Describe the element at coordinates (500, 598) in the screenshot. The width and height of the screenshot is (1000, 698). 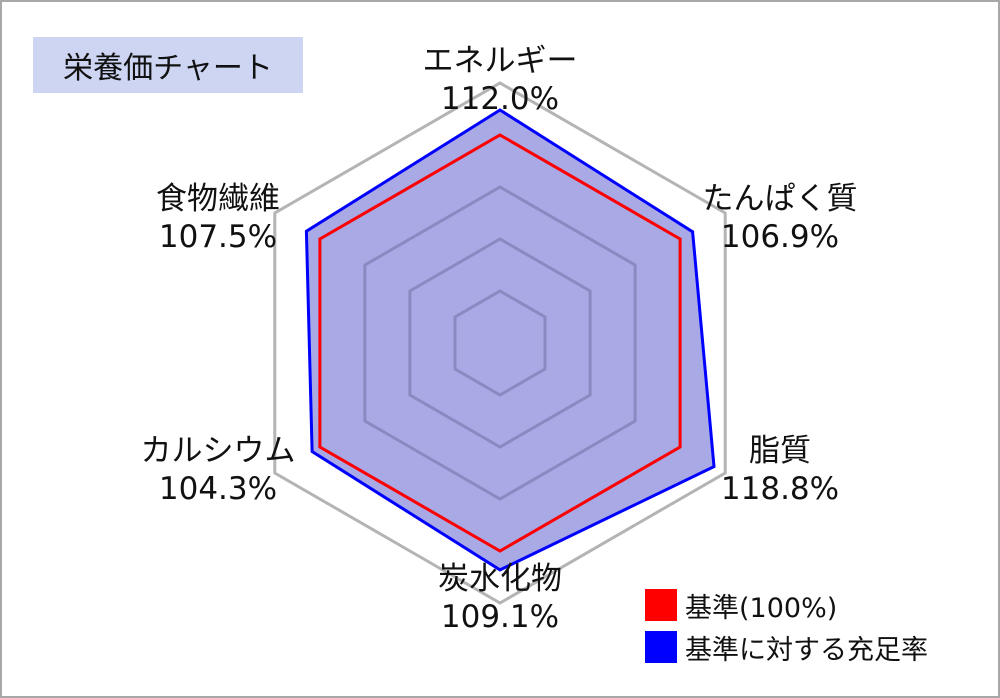
I see `axis-label-4: 炭水化物 109.1%` at that location.